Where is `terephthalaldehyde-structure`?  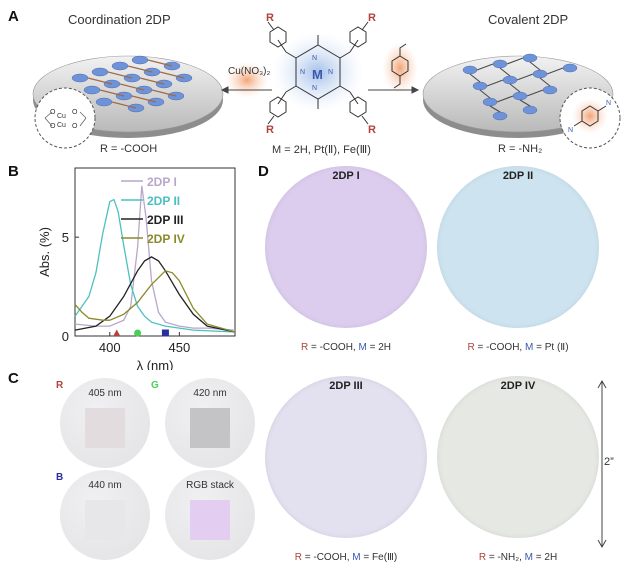
terephthalaldehyde-structure is located at coordinates (400, 66).